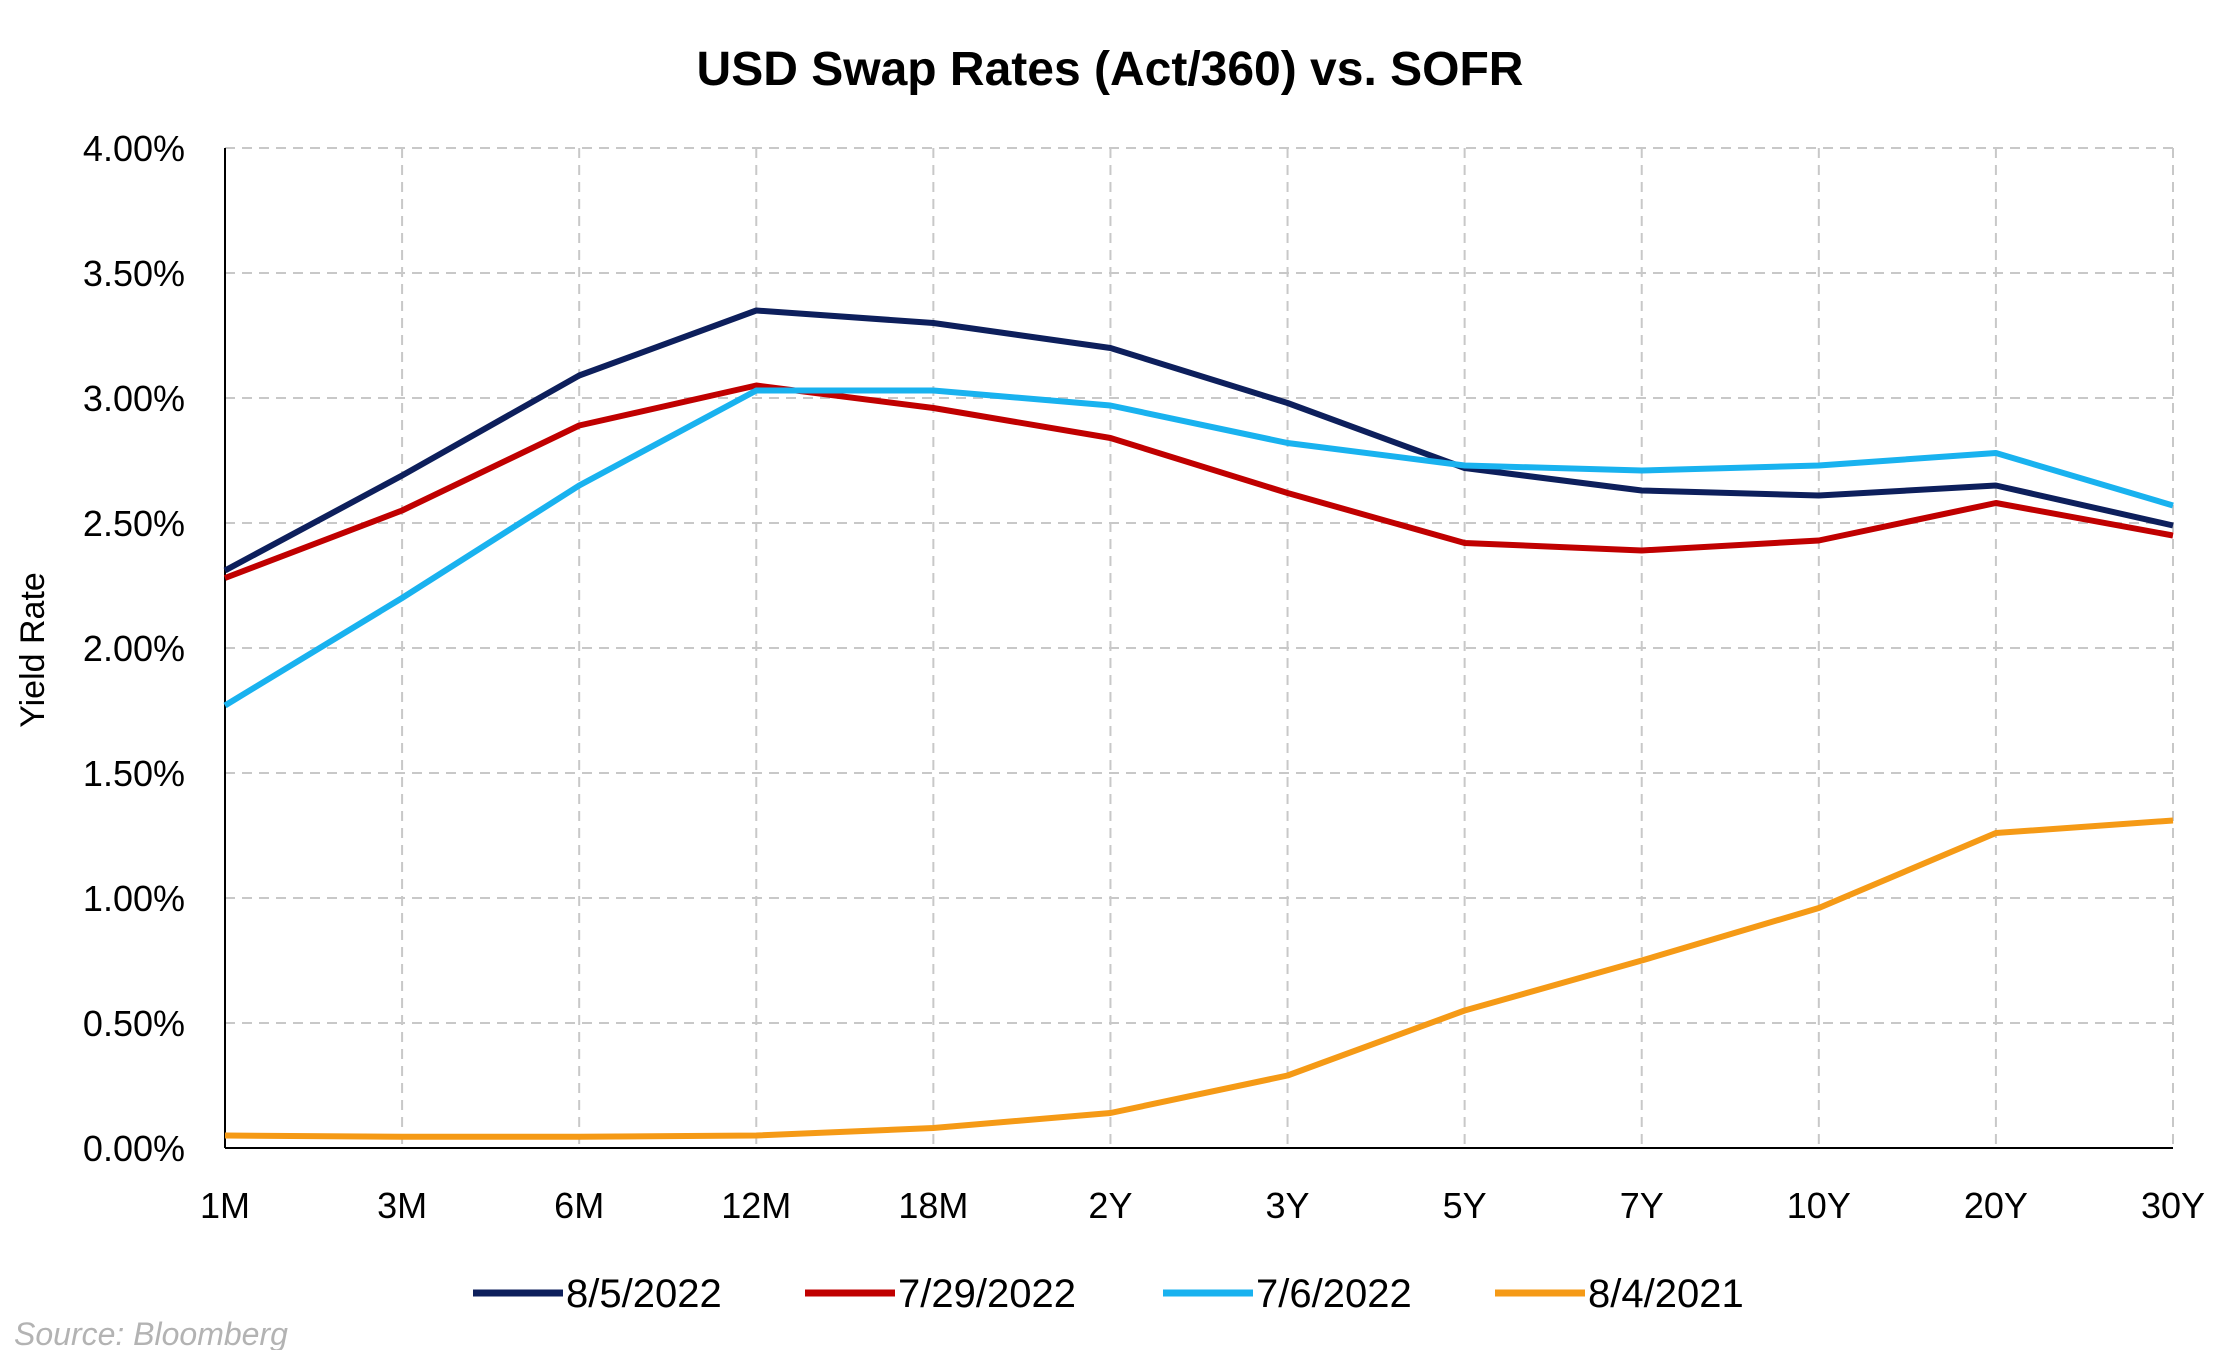  What do you see at coordinates (1198, 481) in the screenshot?
I see `series-line-7/29/2022` at bounding box center [1198, 481].